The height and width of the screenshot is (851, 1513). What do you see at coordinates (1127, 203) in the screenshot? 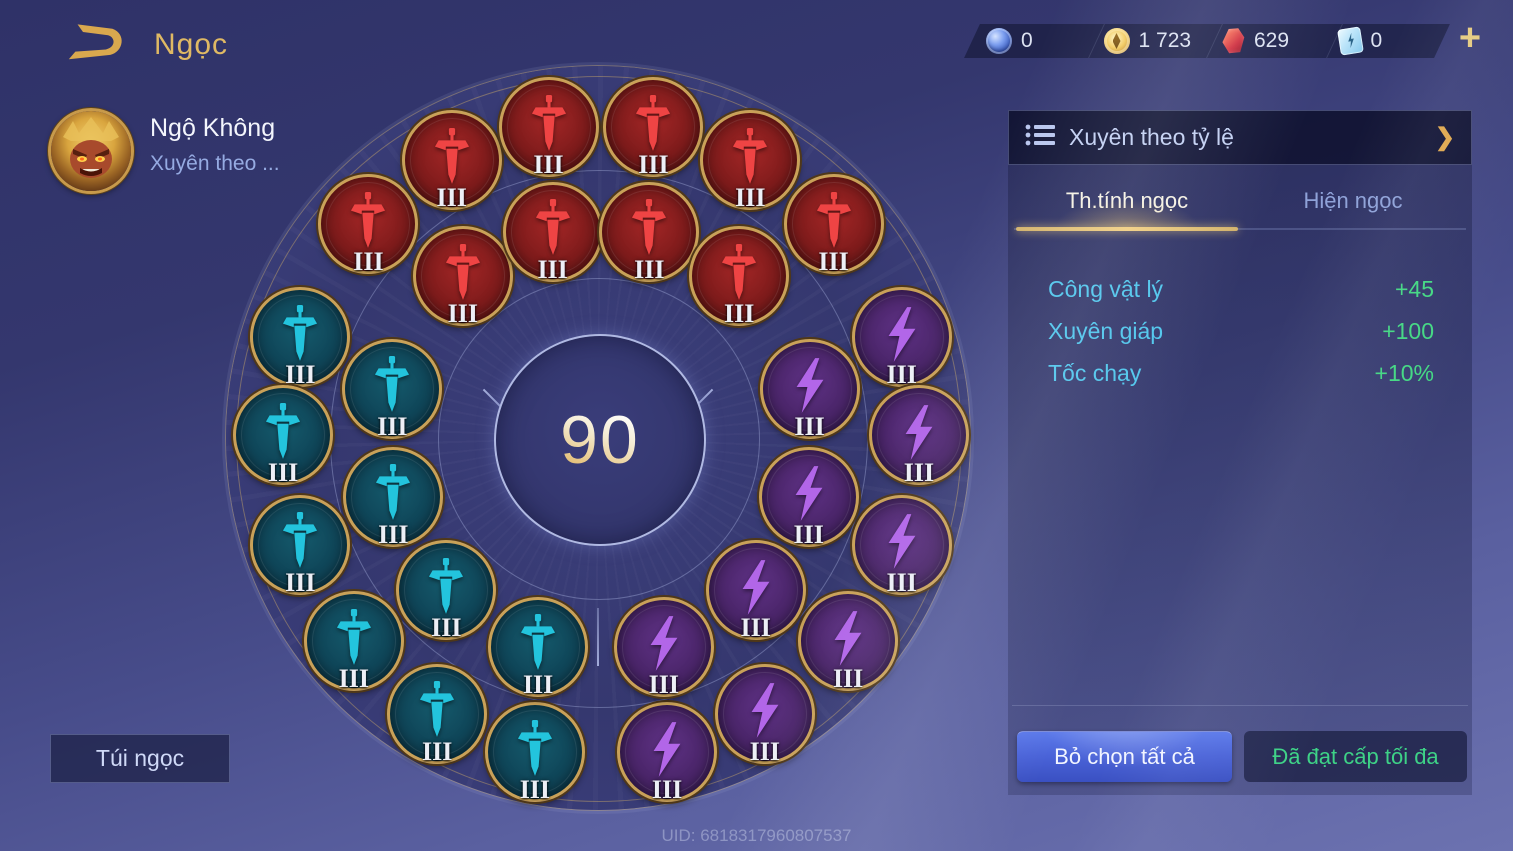
I see `tab-stat-totals: Th.tính ngọc` at bounding box center [1127, 203].